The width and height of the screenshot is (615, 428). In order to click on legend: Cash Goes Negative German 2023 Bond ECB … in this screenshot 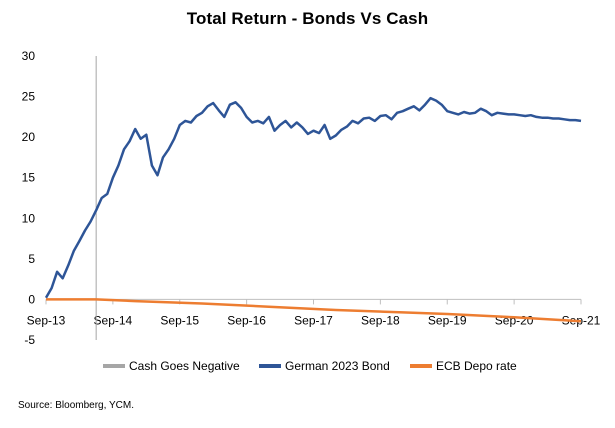, I will do `click(307, 368)`.